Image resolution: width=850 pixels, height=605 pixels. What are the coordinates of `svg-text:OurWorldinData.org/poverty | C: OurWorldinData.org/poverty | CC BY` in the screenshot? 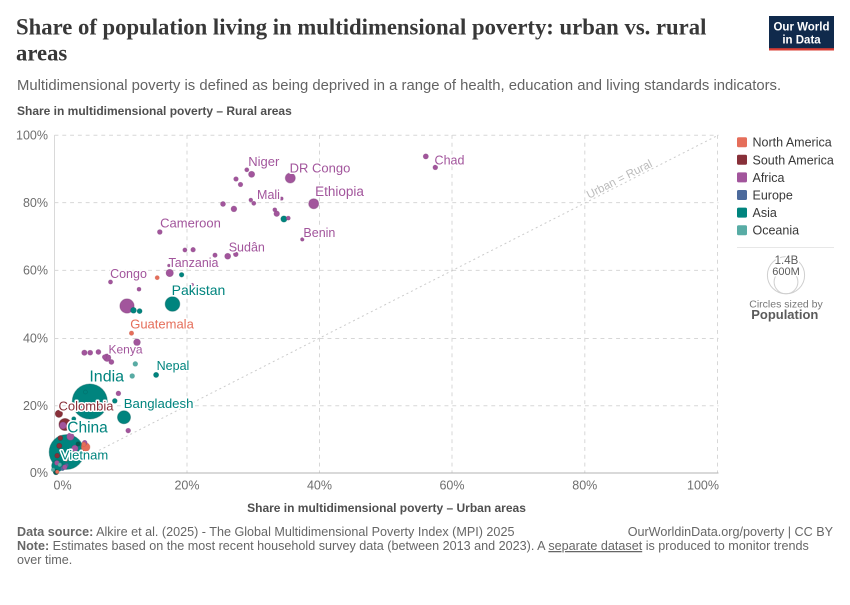 It's located at (731, 532).